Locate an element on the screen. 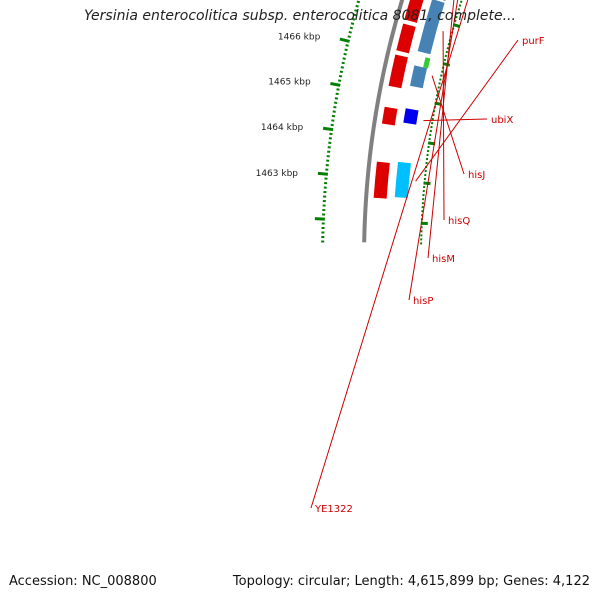 The width and height of the screenshot is (600, 600). gene-label: hisJ is located at coordinates (476, 175).